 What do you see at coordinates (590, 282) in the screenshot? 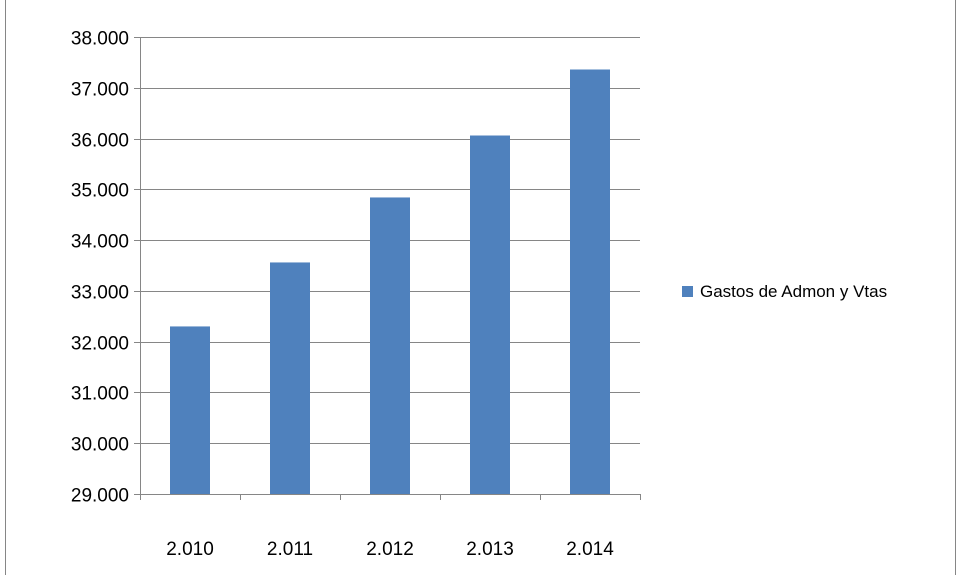
I see `bar-2.014` at bounding box center [590, 282].